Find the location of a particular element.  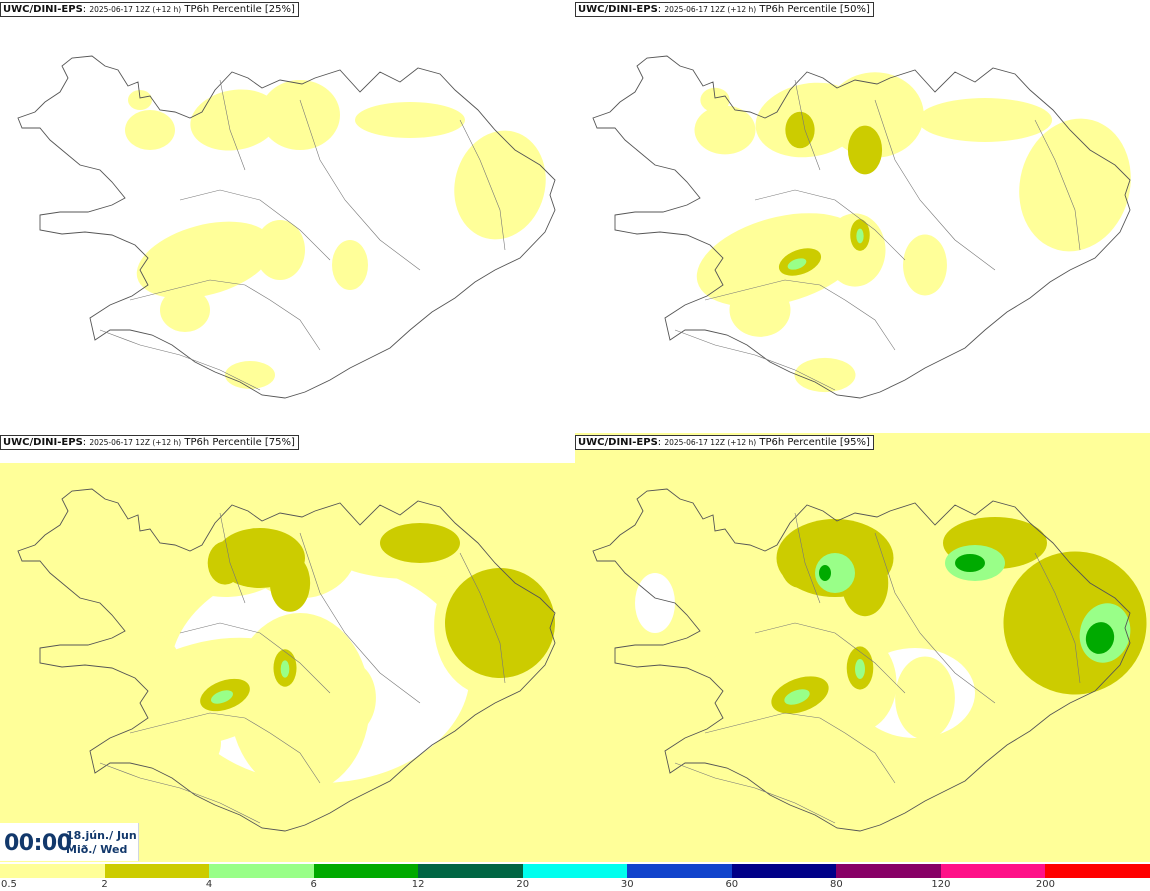

legend-tick: 0.5 is located at coordinates (9, 884).